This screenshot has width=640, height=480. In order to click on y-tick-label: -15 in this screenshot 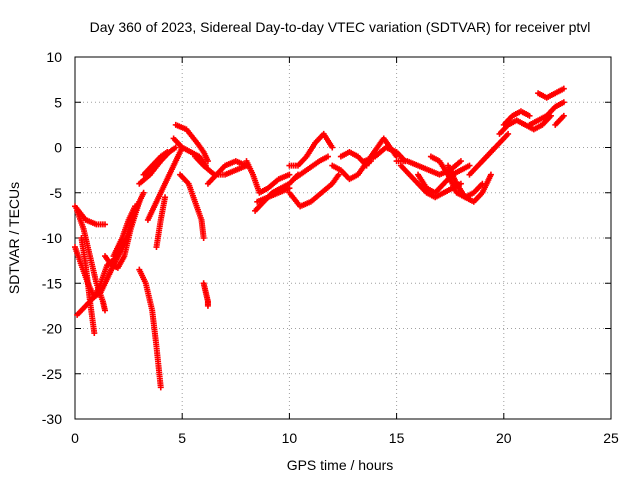, I will do `click(52, 283)`.